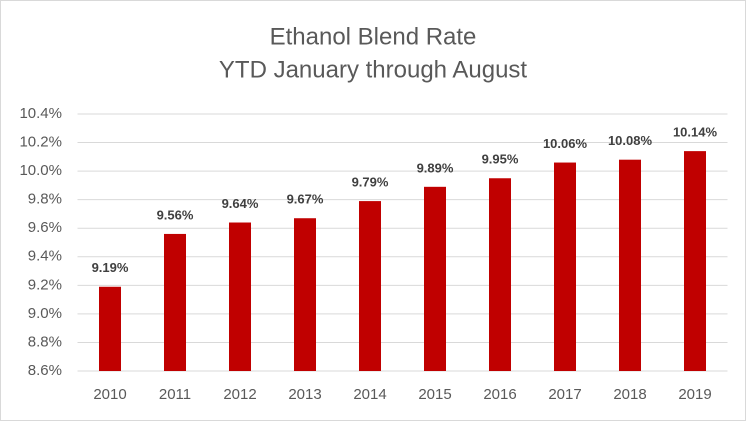 The height and width of the screenshot is (426, 746). What do you see at coordinates (369, 394) in the screenshot?
I see `x-tick-label: 2014` at bounding box center [369, 394].